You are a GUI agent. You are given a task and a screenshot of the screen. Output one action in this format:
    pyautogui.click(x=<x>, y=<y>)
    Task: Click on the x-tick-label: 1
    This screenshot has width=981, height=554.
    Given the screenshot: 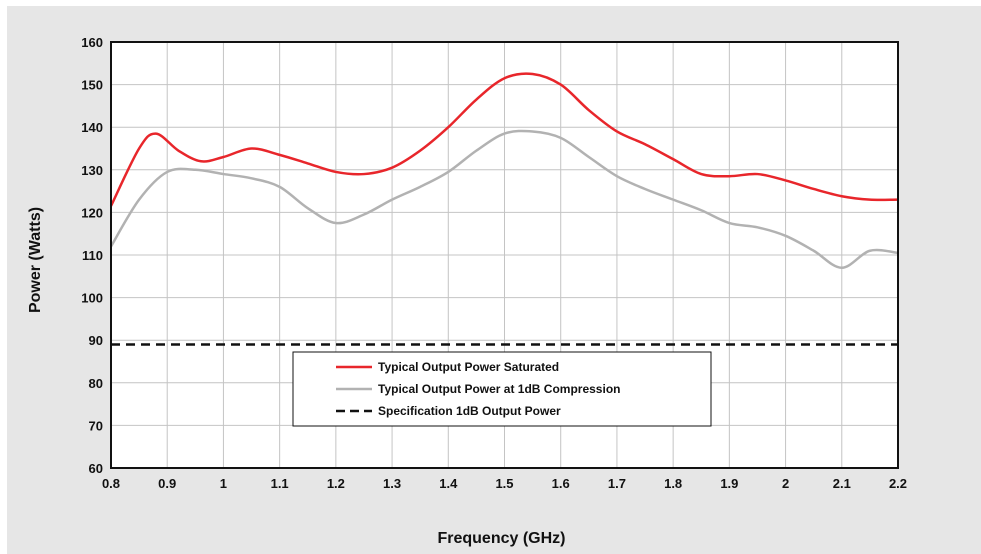 What is the action you would take?
    pyautogui.click(x=223, y=483)
    